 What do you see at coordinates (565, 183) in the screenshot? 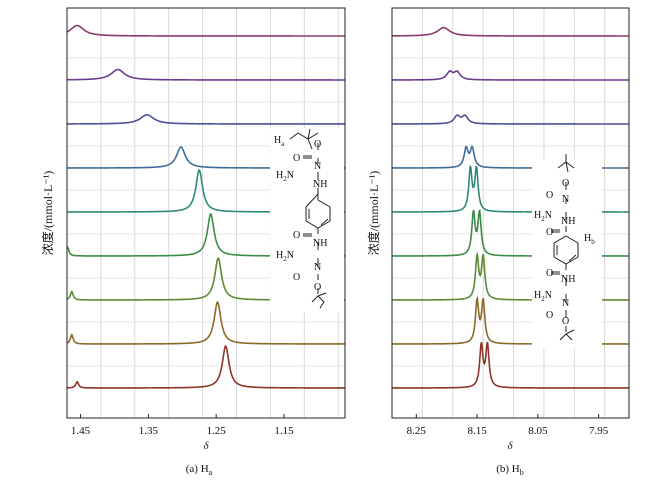
I see `molecule-b-o1: O` at bounding box center [565, 183].